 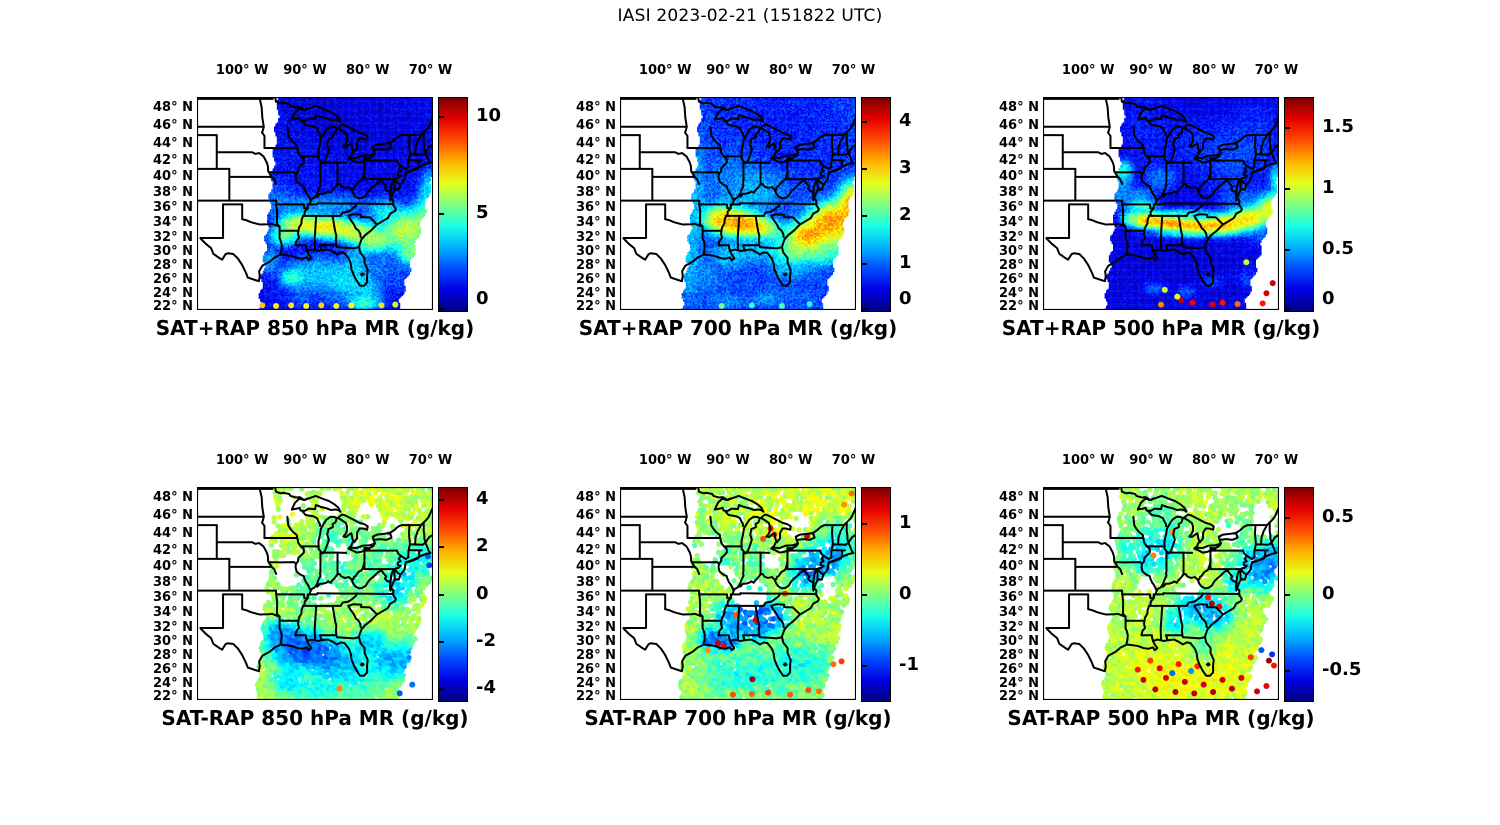 I want to click on lat-tick-label: 30° N, so click(x=596, y=642).